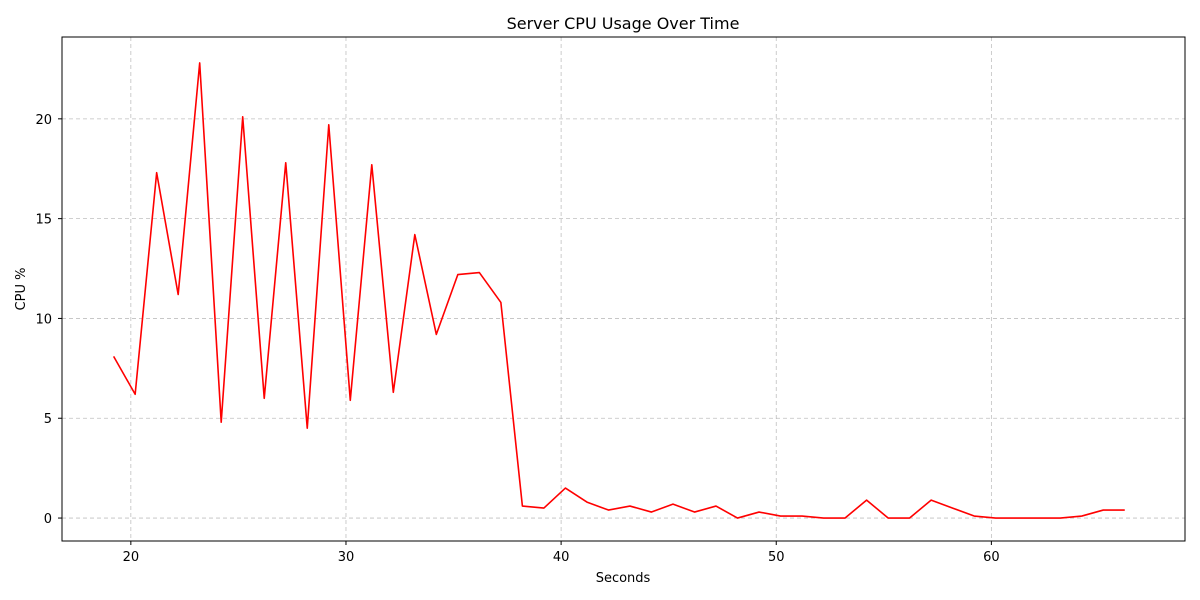 This screenshot has width=1200, height=600. Describe the element at coordinates (623, 578) in the screenshot. I see `x-axis-label: Seconds` at that location.